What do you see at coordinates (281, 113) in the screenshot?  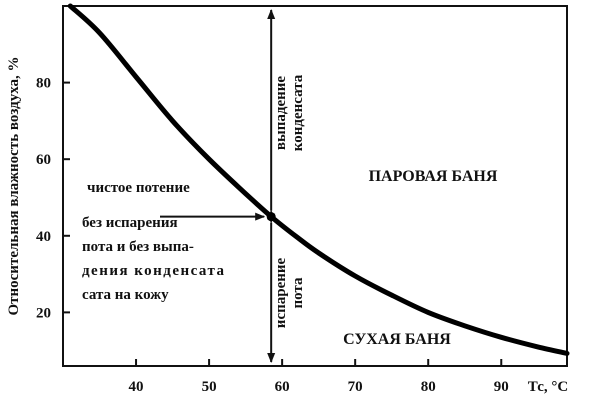 I see `condensation-label-1: выпадение` at bounding box center [281, 113].